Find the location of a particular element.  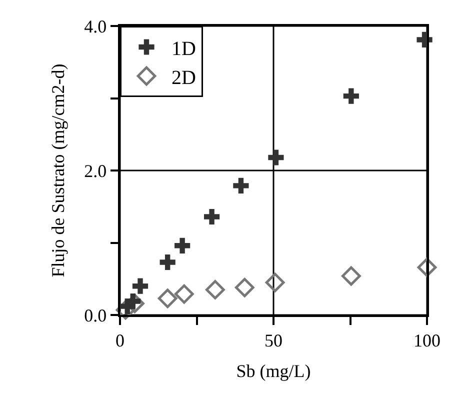

y-tick-label: 4.0 is located at coordinates (95, 26).